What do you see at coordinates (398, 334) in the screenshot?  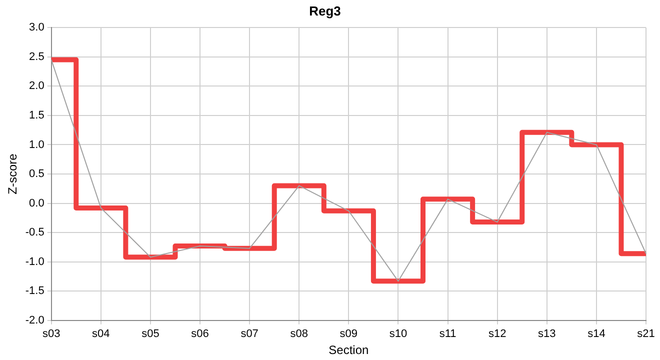 I see `x-tick-label: s10` at bounding box center [398, 334].